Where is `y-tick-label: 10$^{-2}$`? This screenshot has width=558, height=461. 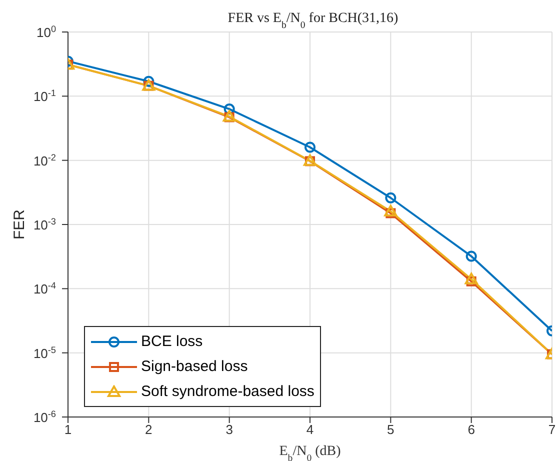
y-tick-label: 10$^{-2}$ is located at coordinates (44, 160).